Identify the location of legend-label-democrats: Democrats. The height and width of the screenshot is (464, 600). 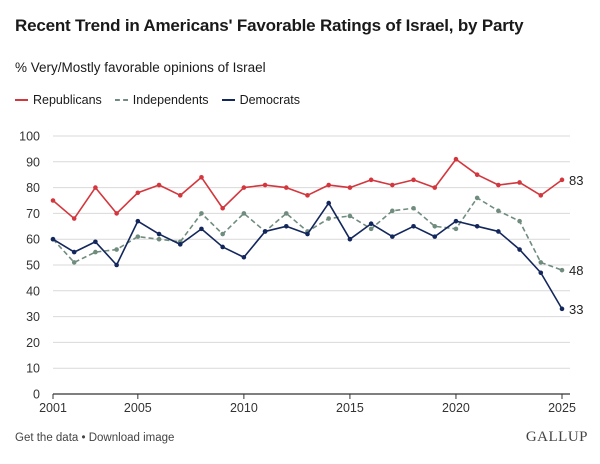
(269, 100).